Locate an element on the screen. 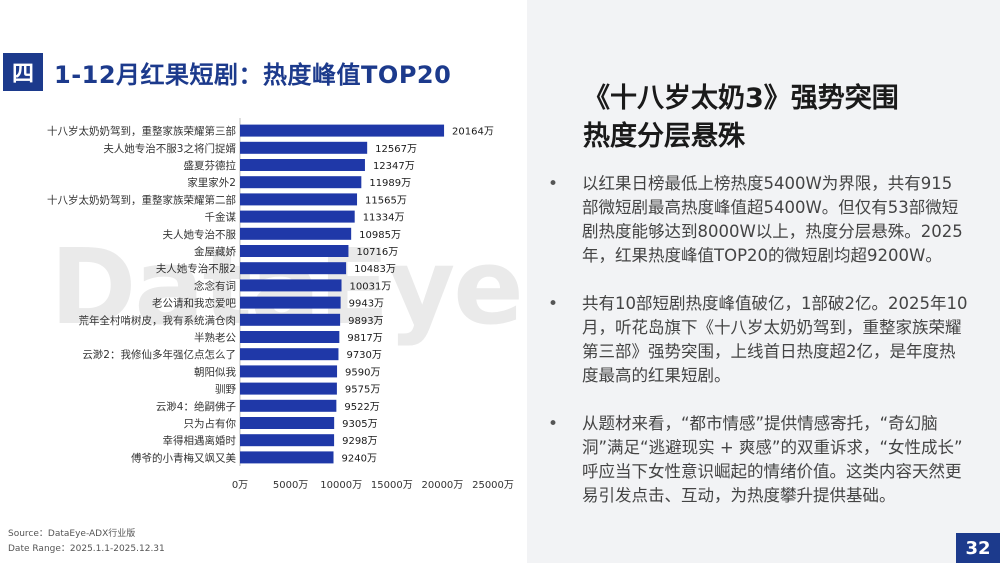  value-label: 9893万 is located at coordinates (365, 321).